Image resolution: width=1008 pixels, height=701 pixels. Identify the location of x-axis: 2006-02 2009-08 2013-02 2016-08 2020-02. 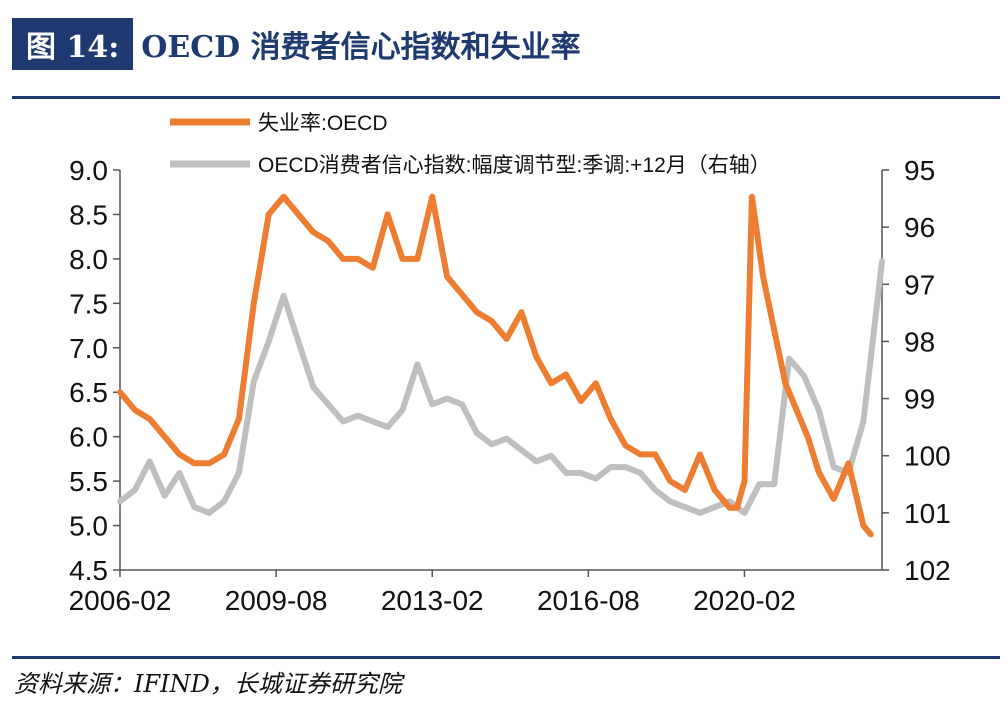
(475, 592).